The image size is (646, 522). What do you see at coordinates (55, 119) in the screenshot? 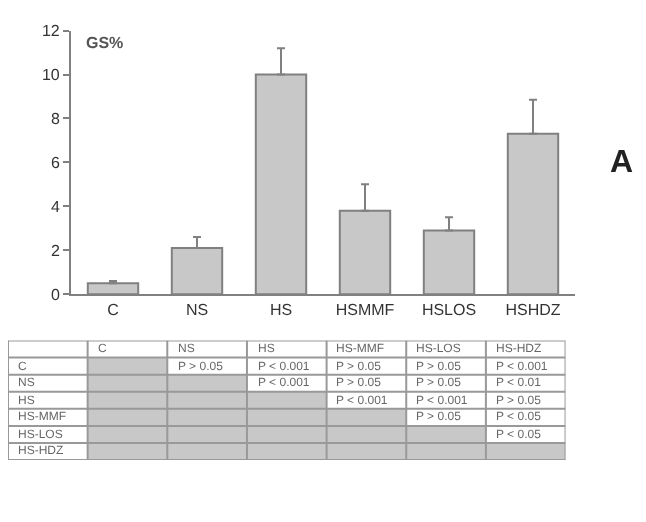
I see `y-tick-label: 8` at bounding box center [55, 119].